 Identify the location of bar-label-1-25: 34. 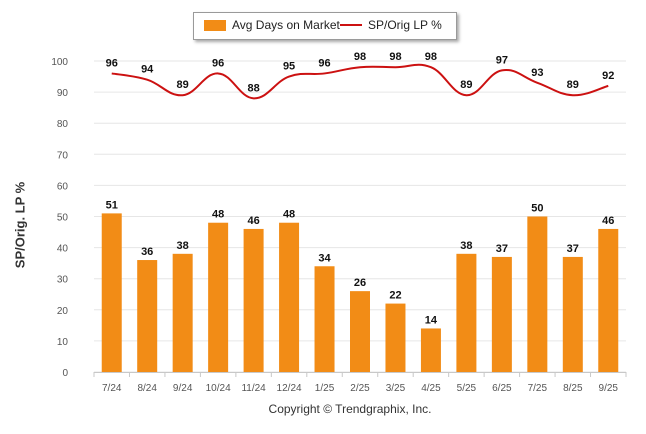
(324, 258).